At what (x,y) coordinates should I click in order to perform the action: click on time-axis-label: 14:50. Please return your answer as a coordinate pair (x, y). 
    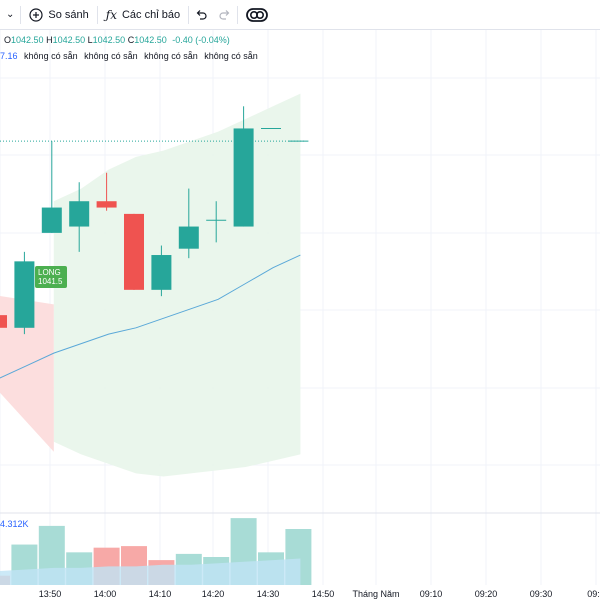
    Looking at the image, I should click on (323, 594).